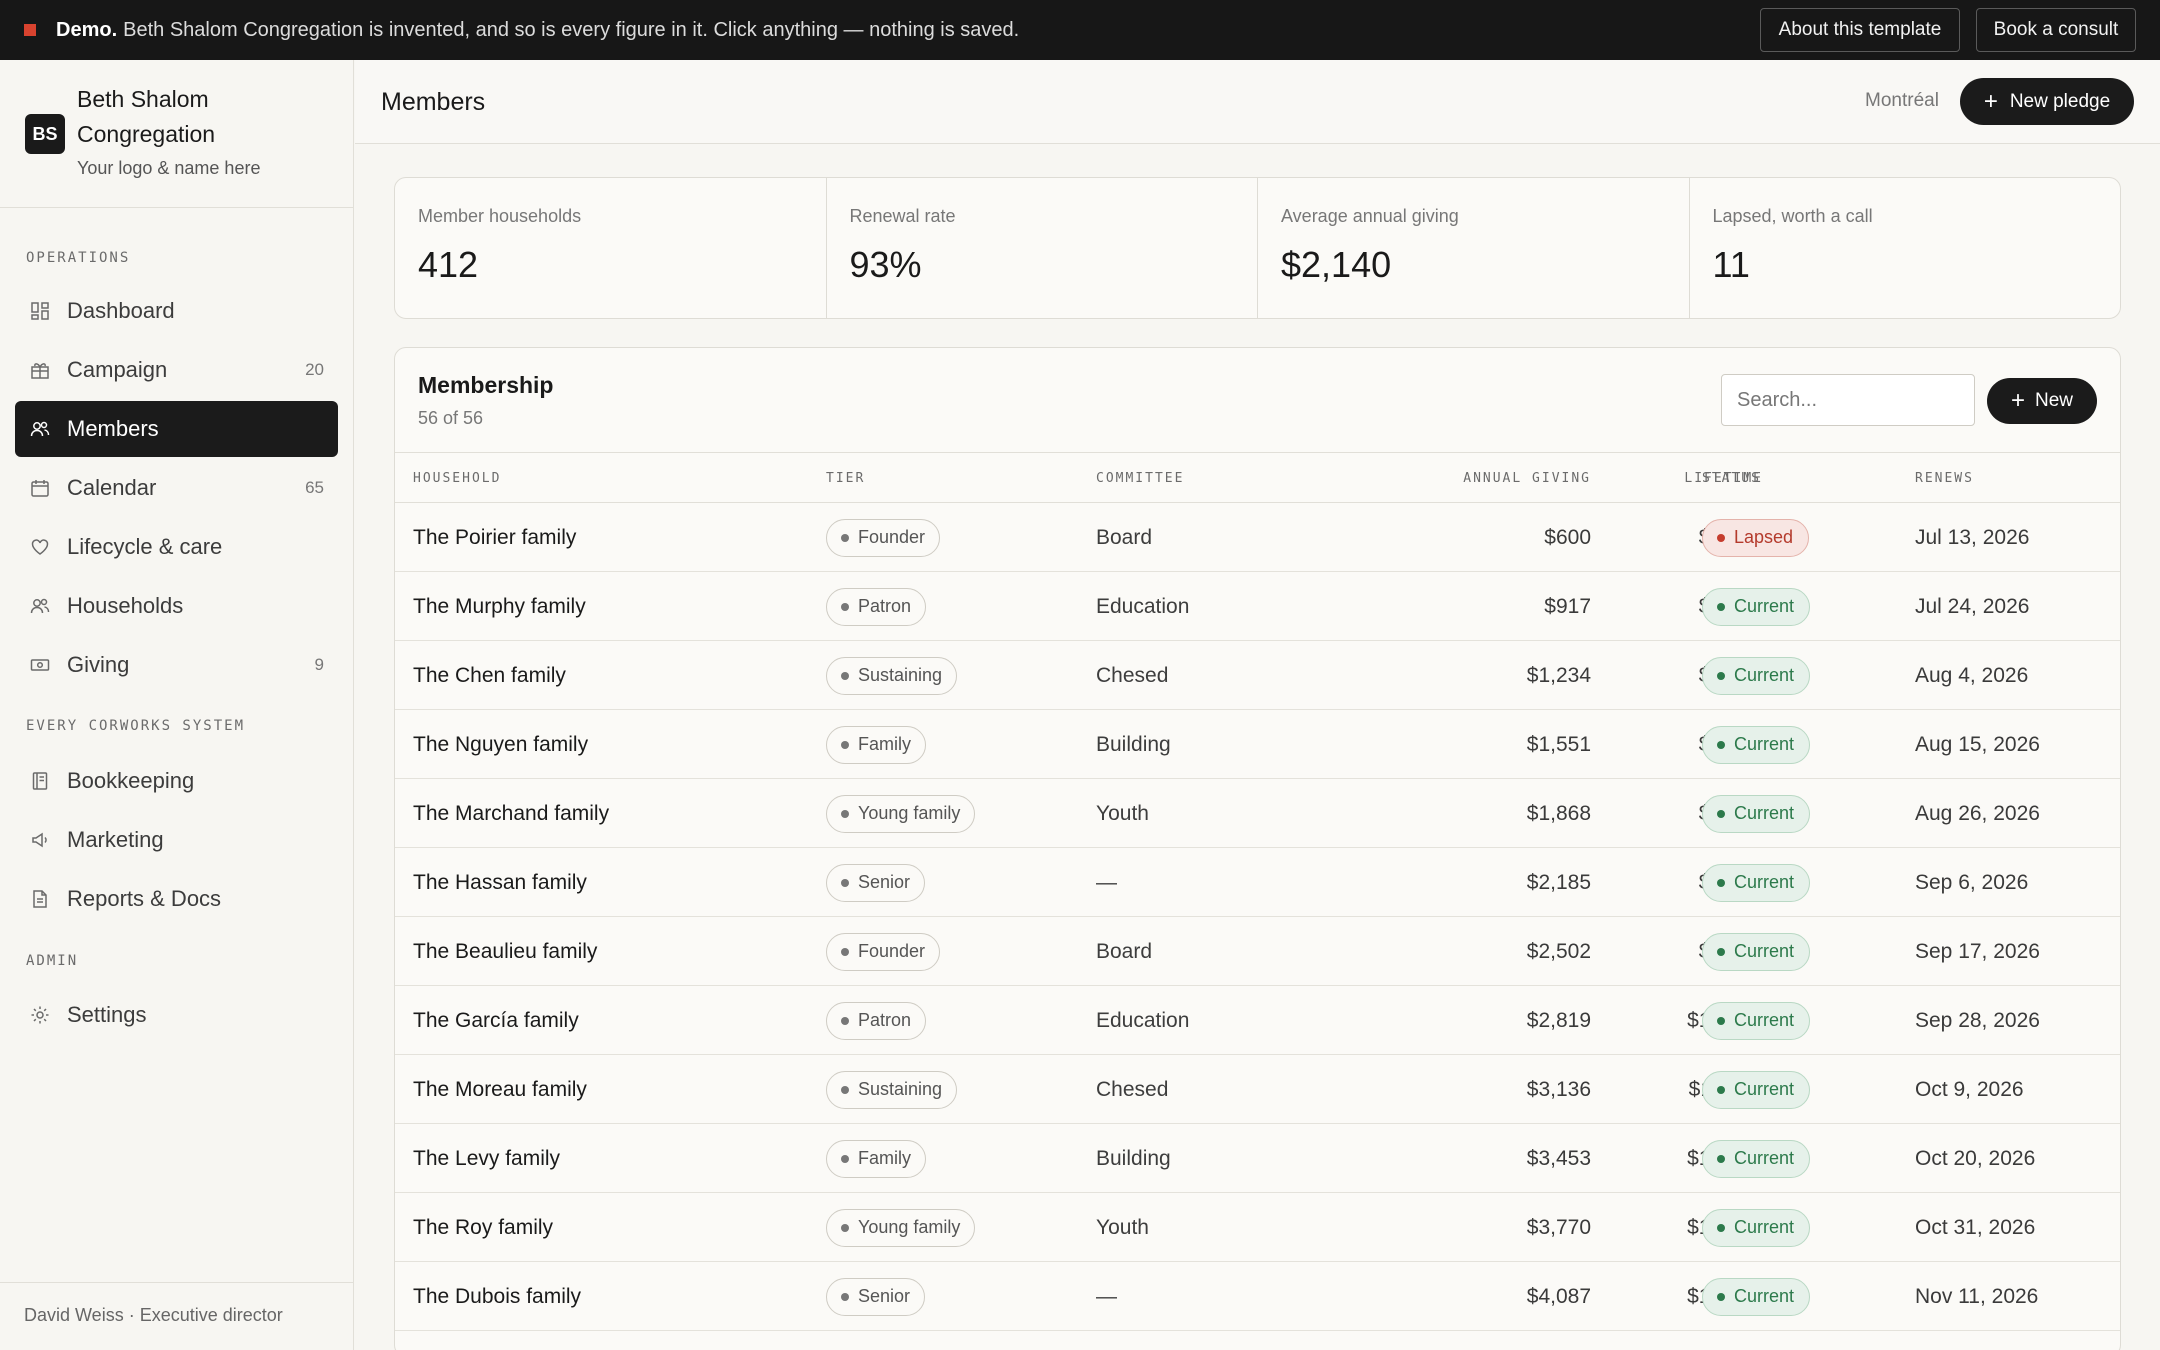  Describe the element at coordinates (876, 1158) in the screenshot. I see `tier-badge: Family` at that location.